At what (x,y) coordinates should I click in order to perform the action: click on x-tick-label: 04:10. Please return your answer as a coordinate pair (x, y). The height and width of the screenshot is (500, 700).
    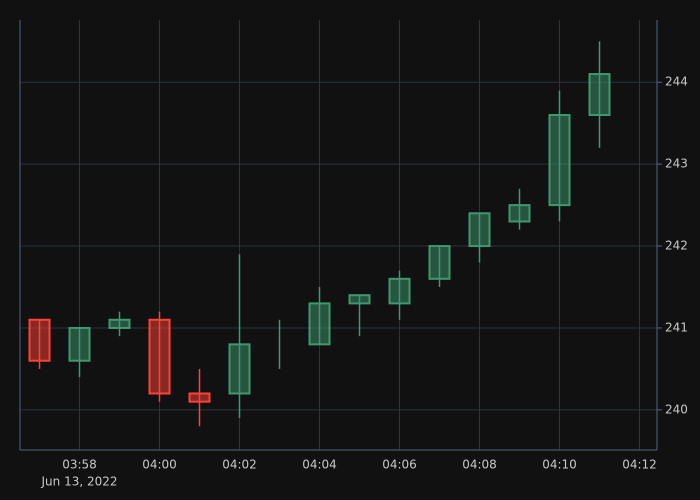
    Looking at the image, I should click on (559, 465).